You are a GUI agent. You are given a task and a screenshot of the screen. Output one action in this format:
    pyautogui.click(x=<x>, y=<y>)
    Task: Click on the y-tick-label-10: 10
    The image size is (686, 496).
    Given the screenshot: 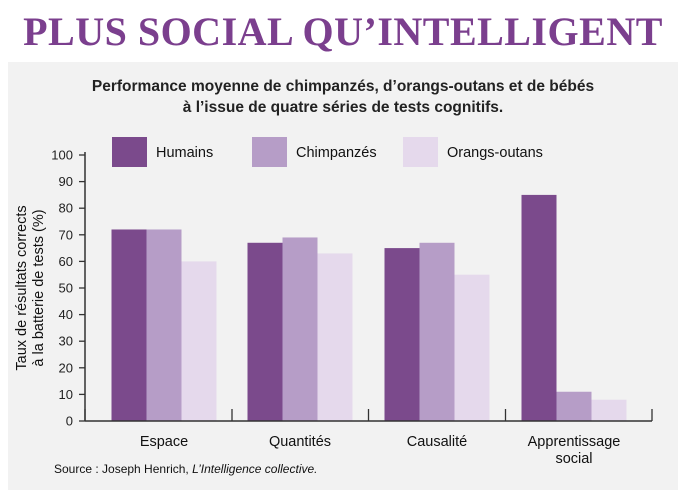 What is the action you would take?
    pyautogui.click(x=66, y=394)
    